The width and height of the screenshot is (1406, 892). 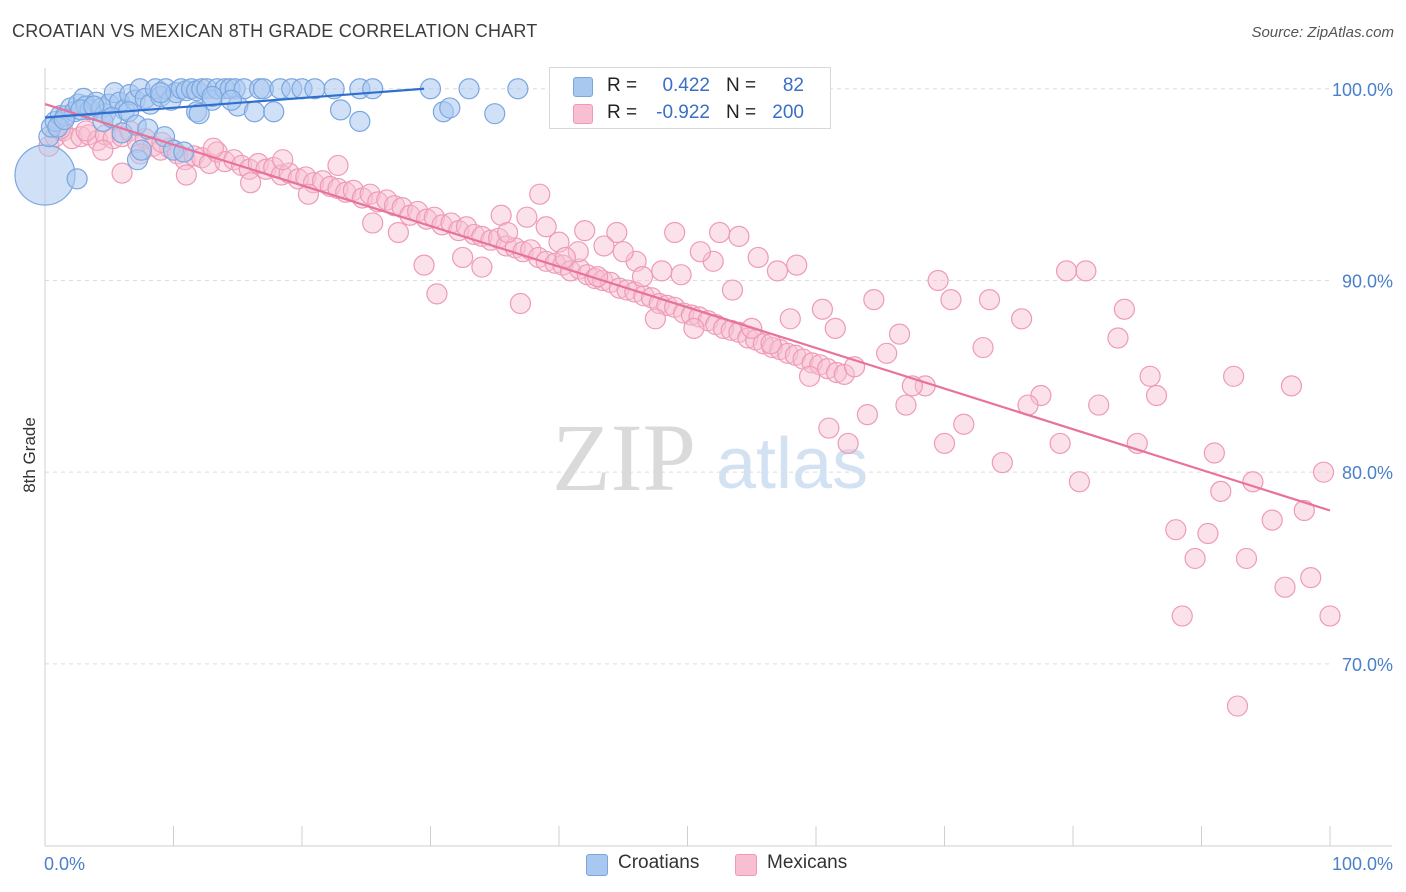 What do you see at coordinates (690, 113) in the screenshot?
I see `legend-row-mexicans: R = -0.922 N = 200` at bounding box center [690, 113].